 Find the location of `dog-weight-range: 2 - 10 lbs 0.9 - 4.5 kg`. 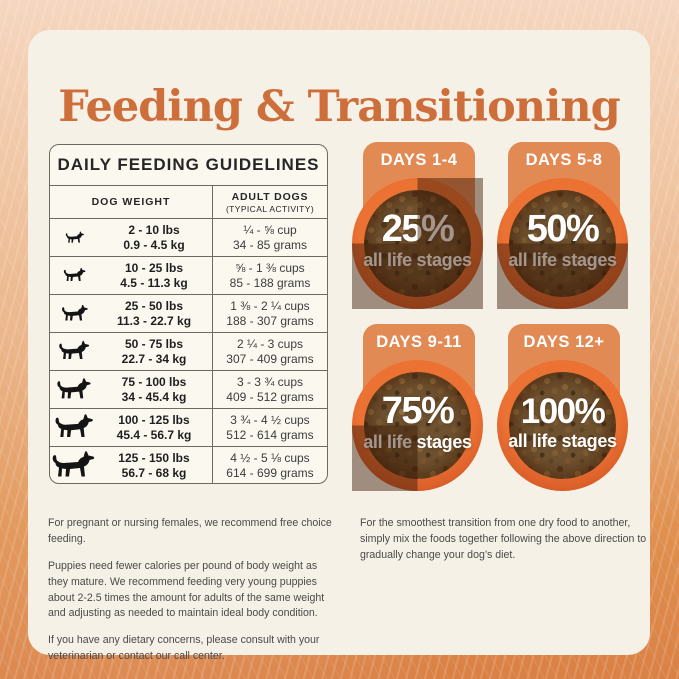

dog-weight-range: 2 - 10 lbs 0.9 - 4.5 kg is located at coordinates (154, 237).